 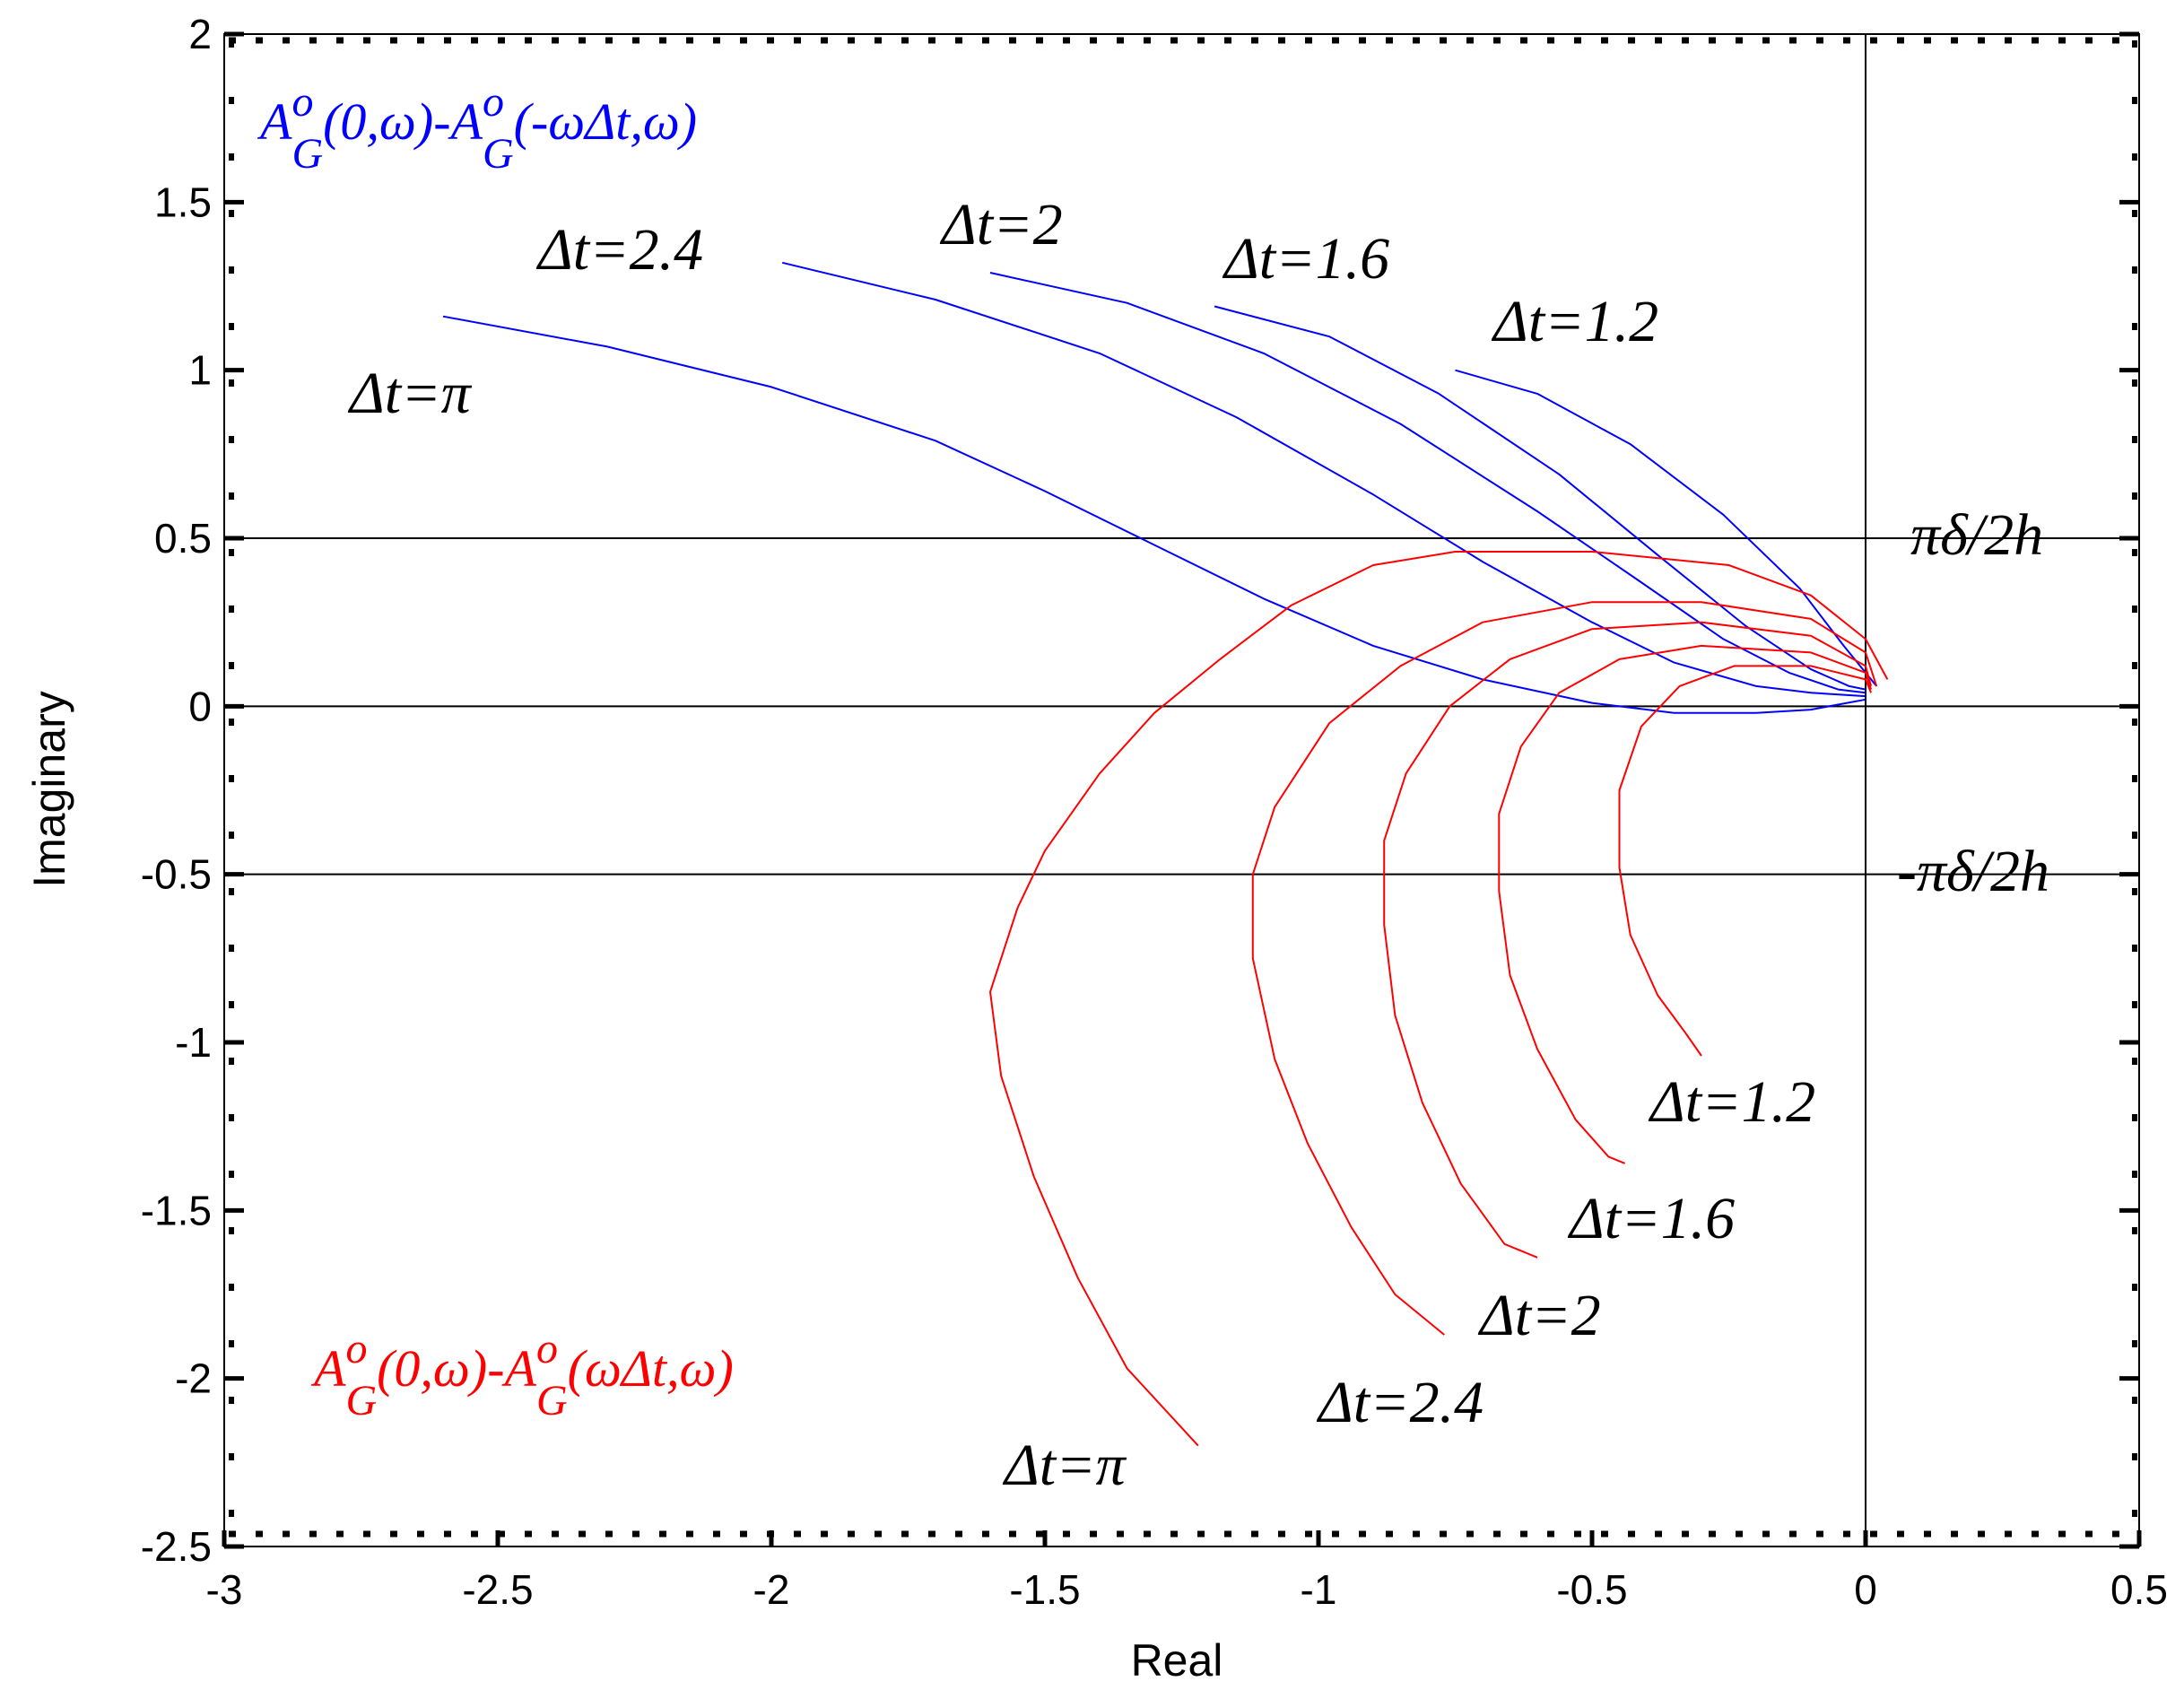 I want to click on red-label-dt-2: Δt=2, so click(x=1539, y=1316).